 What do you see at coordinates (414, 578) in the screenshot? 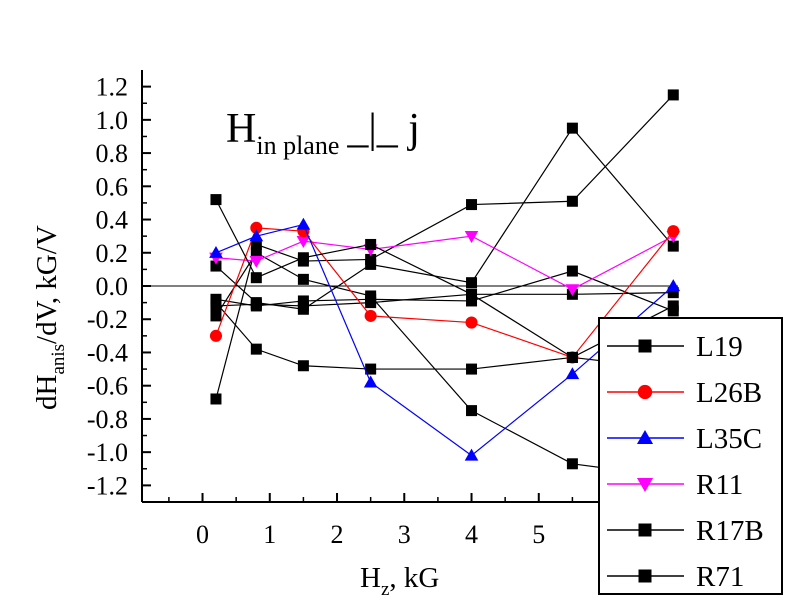
I see `x-axis-title-tail: , kG` at bounding box center [414, 578].